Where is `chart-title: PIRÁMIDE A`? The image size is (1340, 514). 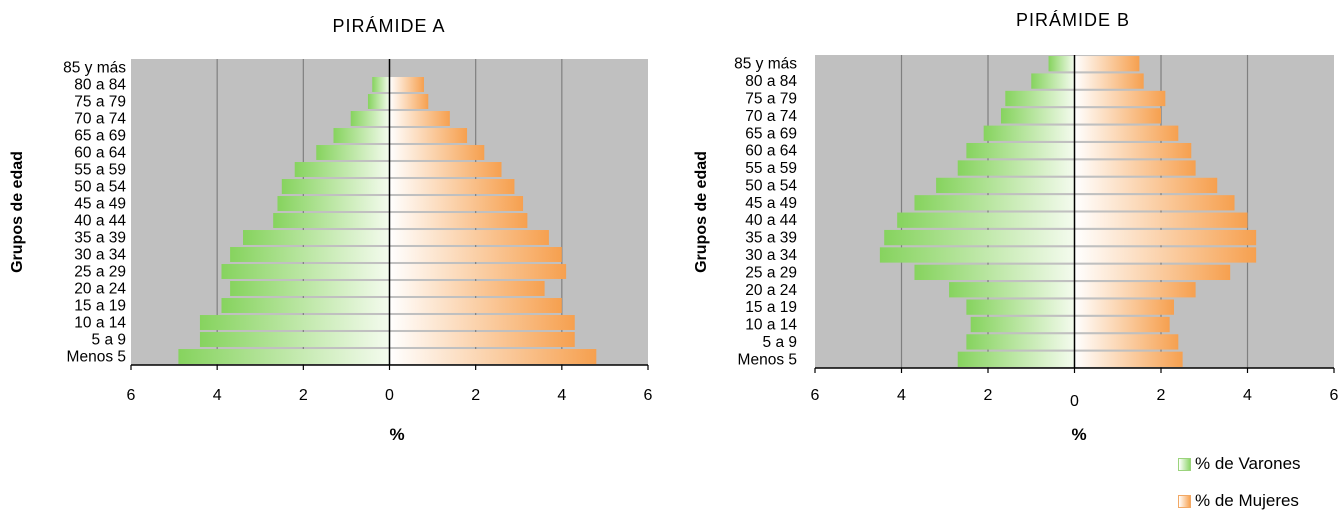
chart-title: PIRÁMIDE A is located at coordinates (388, 26).